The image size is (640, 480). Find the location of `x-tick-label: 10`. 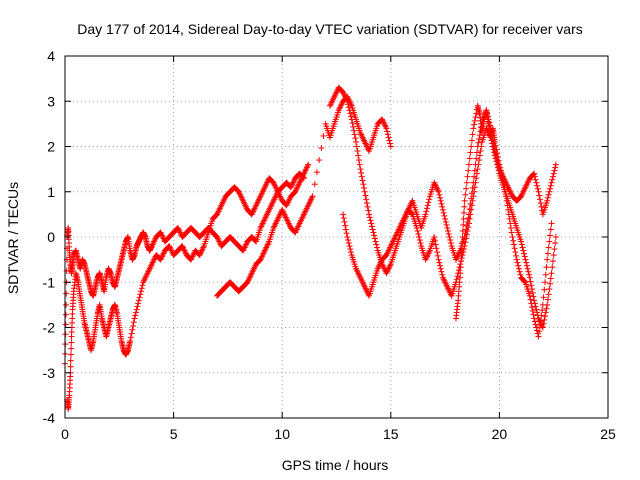

x-tick-label: 10 is located at coordinates (282, 434).